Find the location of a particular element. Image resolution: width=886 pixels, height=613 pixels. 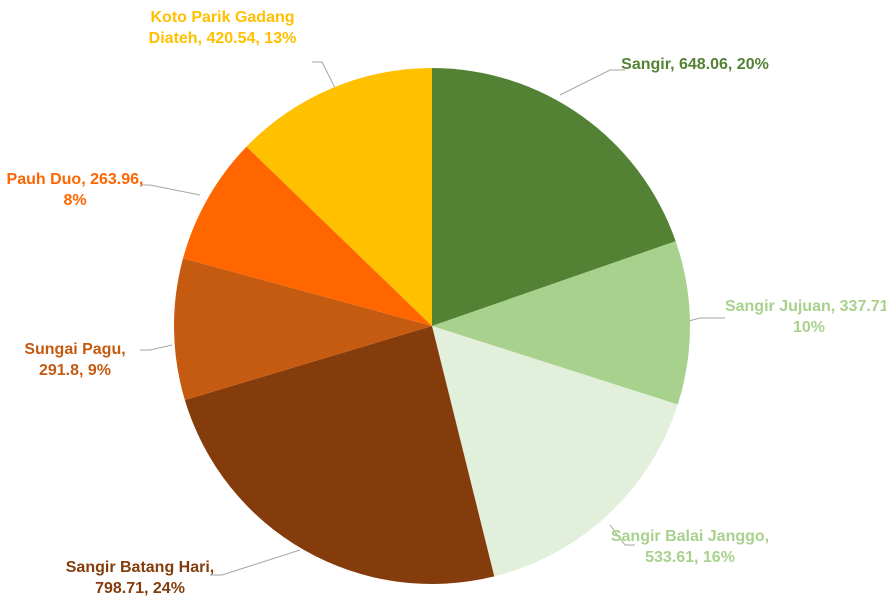

data-label: Sangir Batang Hari, 798.71, 24% is located at coordinates (140, 578).